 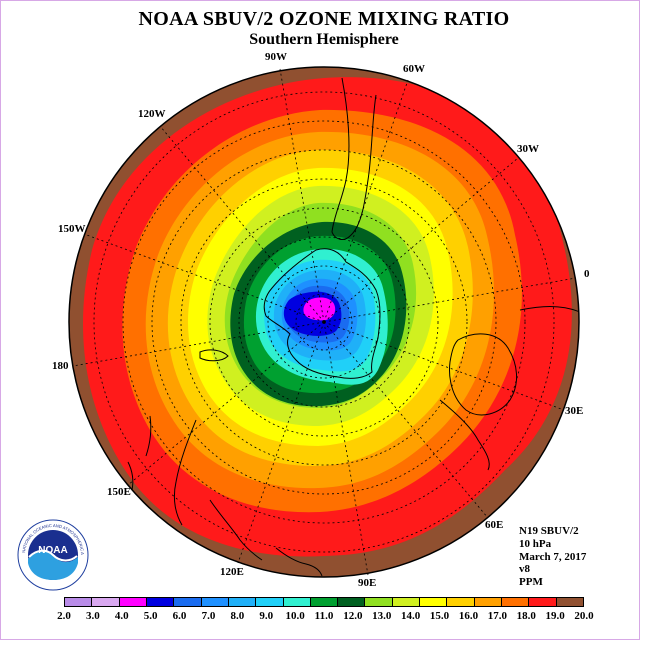 I want to click on lon-label-60w: 60W, so click(x=414, y=69).